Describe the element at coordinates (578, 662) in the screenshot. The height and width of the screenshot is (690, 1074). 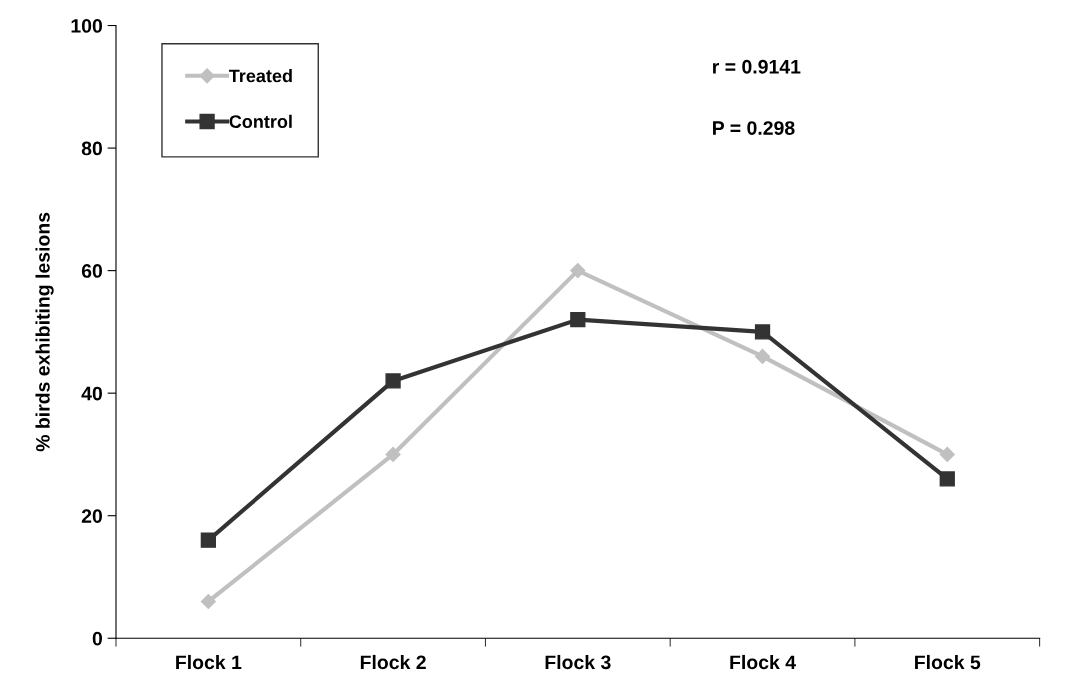
I see `x-tick-label: Flock 3` at that location.